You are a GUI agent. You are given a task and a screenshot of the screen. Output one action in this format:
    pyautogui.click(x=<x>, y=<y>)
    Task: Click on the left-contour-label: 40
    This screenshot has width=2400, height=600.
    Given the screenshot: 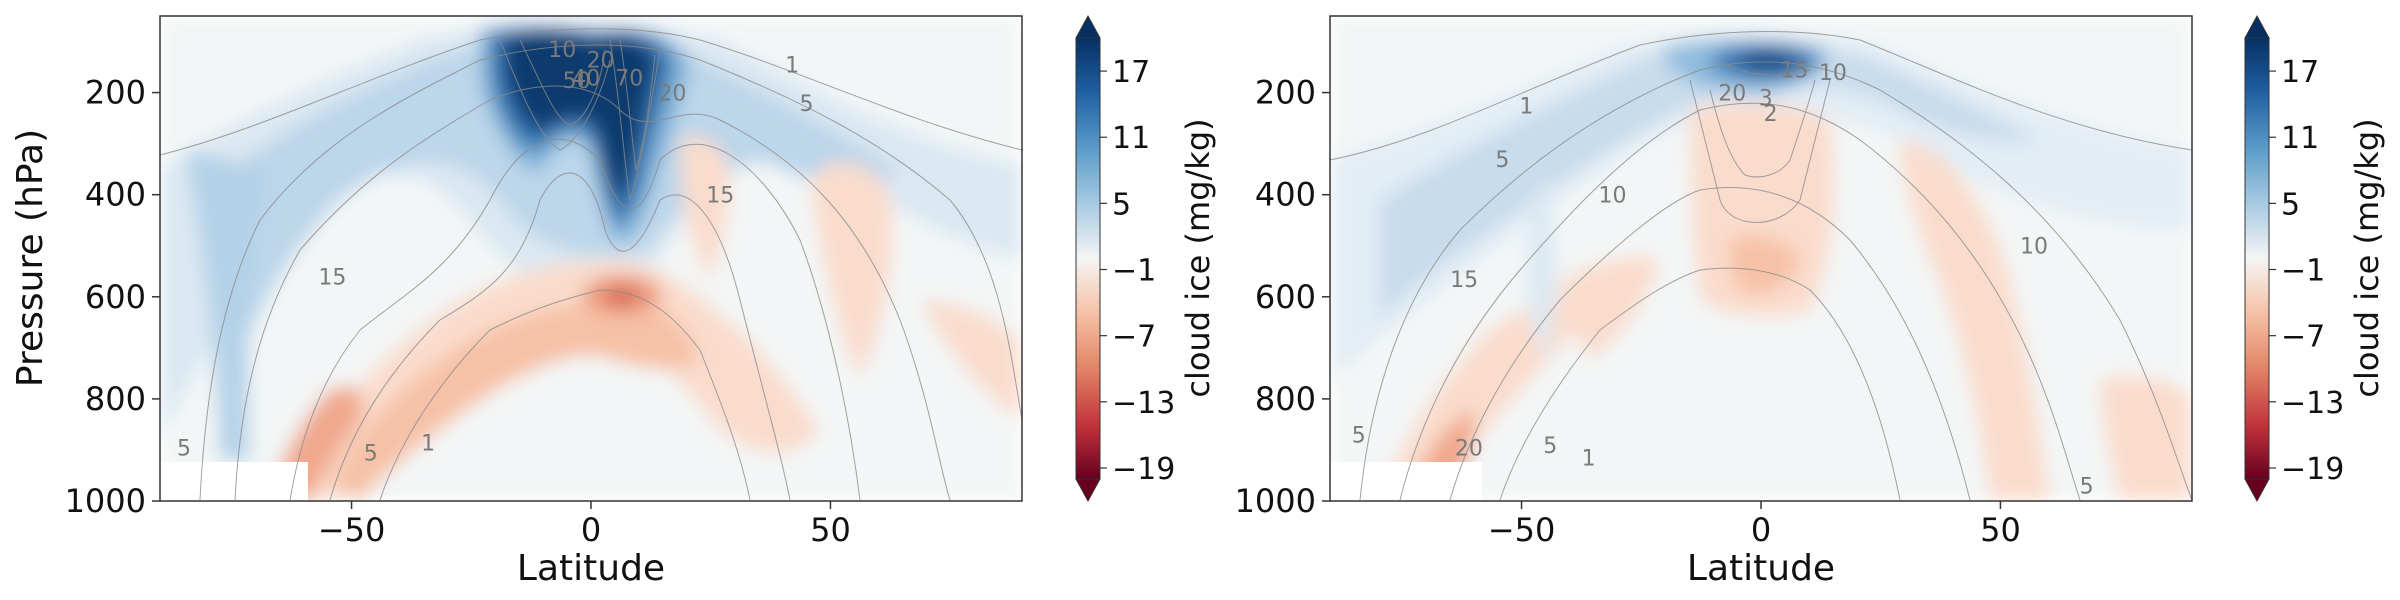 What is the action you would take?
    pyautogui.click(x=586, y=78)
    